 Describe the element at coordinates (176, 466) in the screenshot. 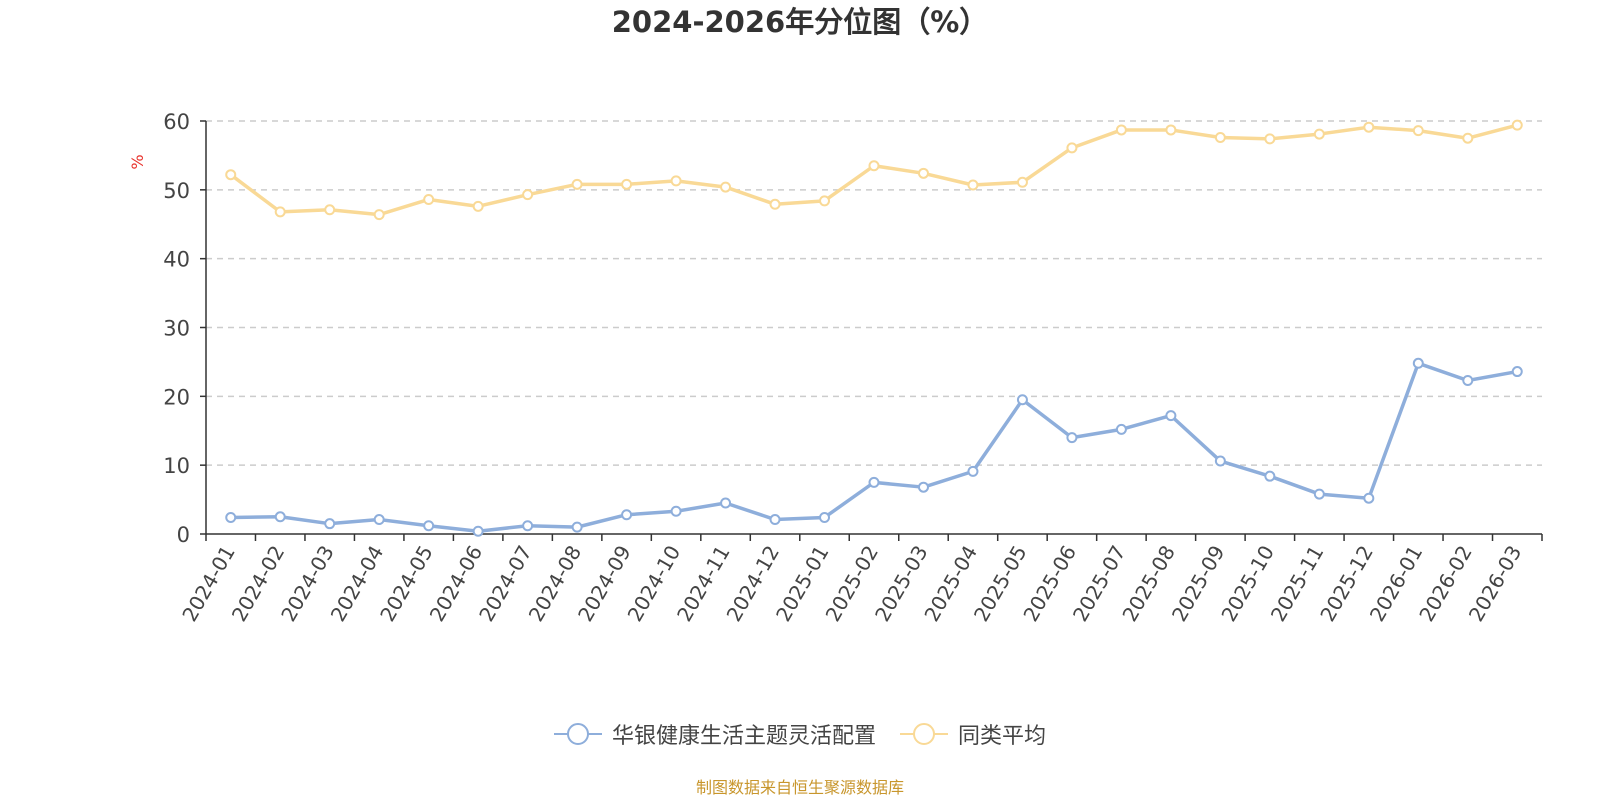

I see `y-tick-label: 10` at that location.